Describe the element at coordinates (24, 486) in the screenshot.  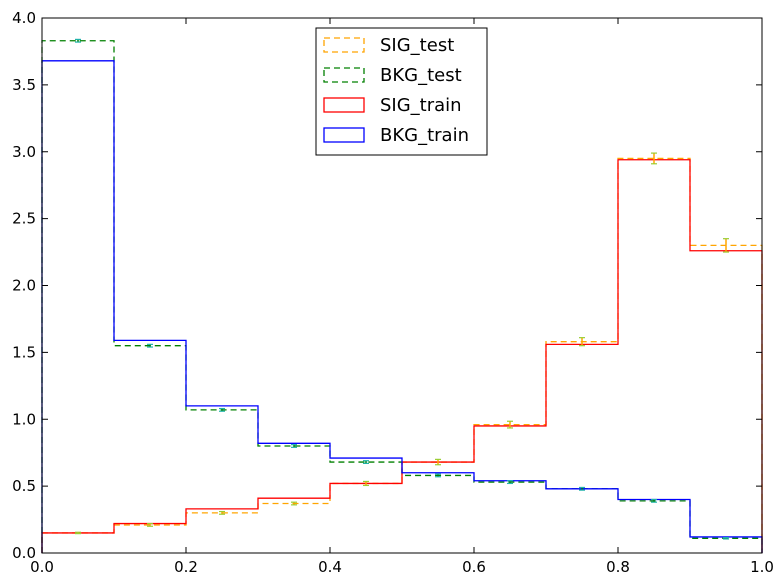
I see `y-tick-label: 0.5` at that location.